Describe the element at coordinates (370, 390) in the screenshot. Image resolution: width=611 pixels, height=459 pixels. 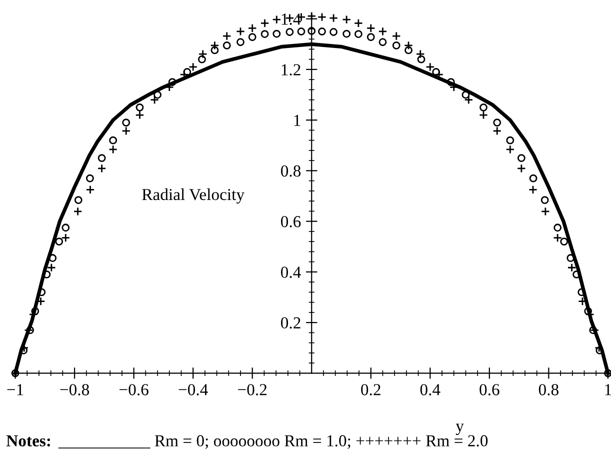
I see `x-tick-label: 0.2` at that location.